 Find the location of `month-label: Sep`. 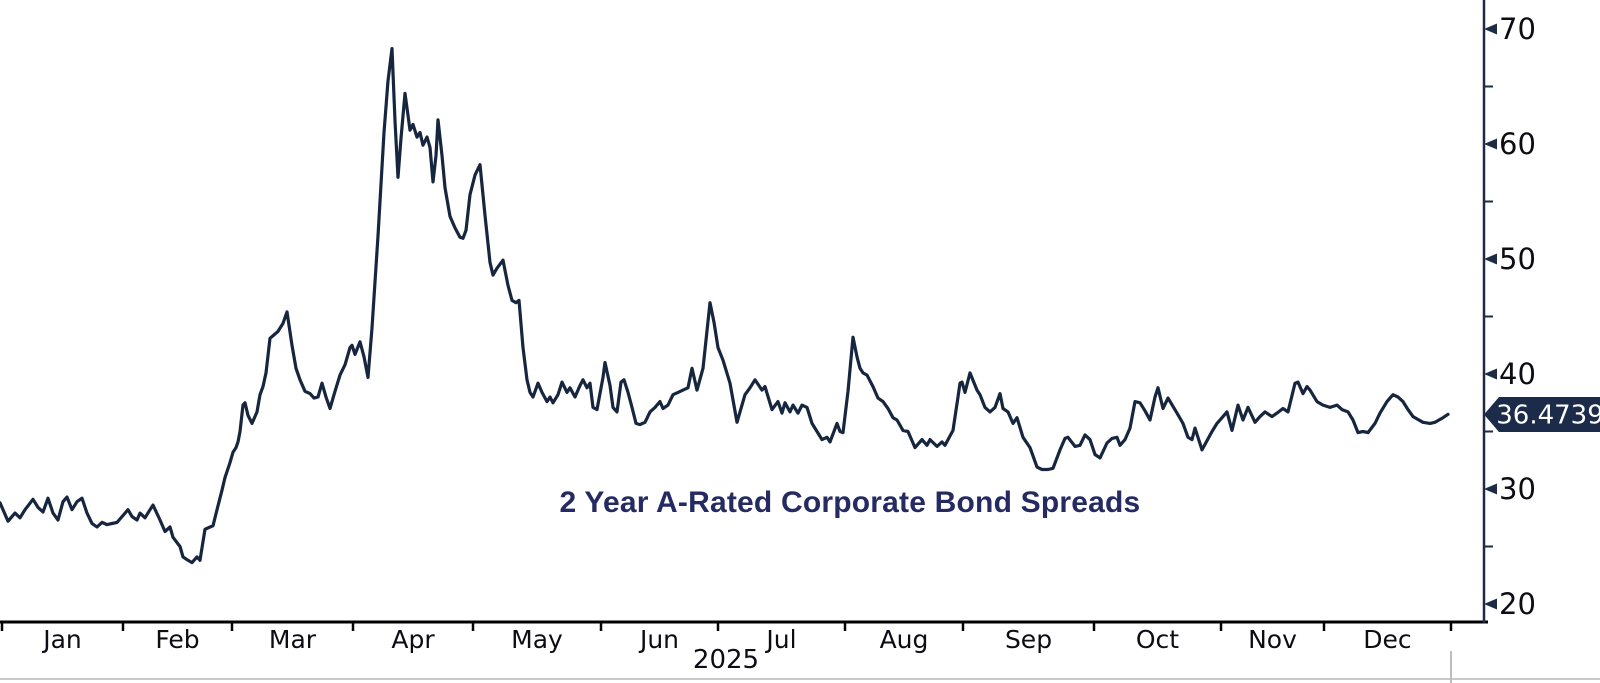

month-label: Sep is located at coordinates (1028, 639).